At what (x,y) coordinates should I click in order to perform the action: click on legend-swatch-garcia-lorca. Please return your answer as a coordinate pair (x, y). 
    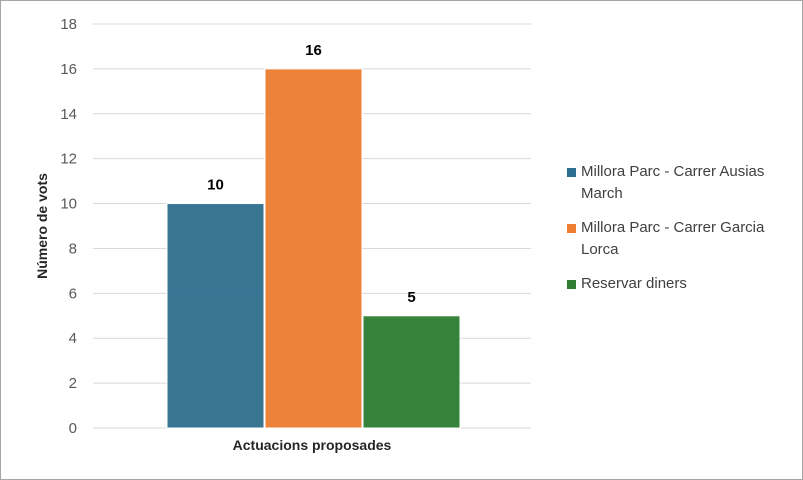
    Looking at the image, I should click on (571, 228).